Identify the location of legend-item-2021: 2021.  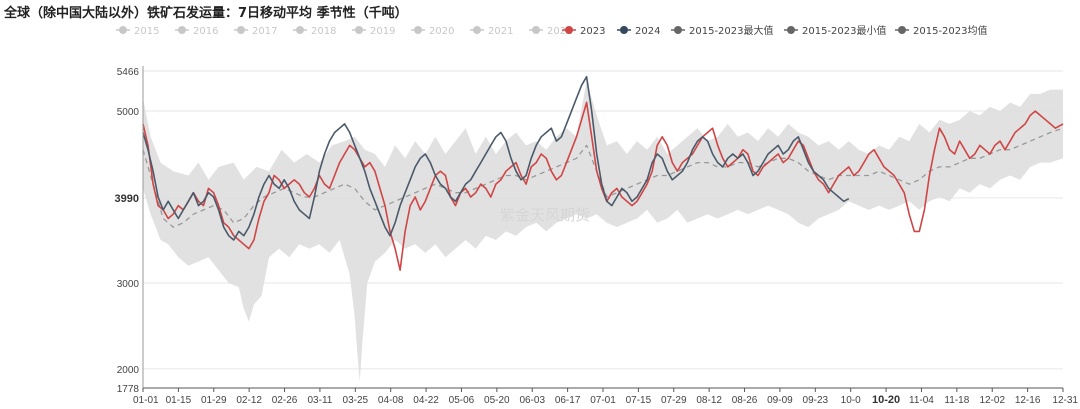
(491, 31).